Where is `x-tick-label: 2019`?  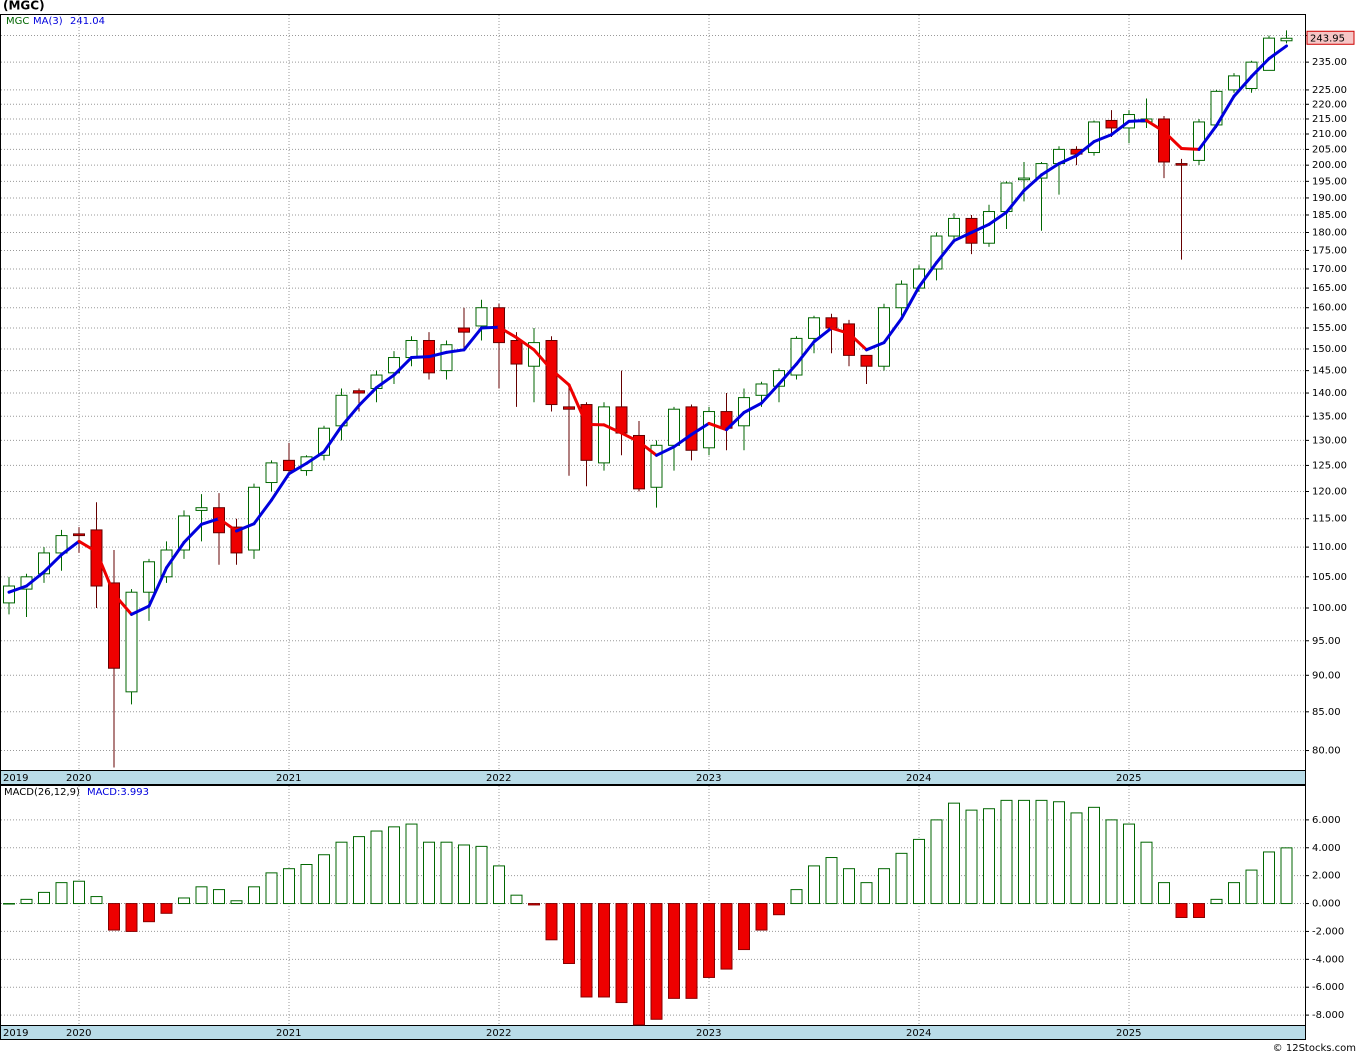 x-tick-label: 2019 is located at coordinates (15, 1033).